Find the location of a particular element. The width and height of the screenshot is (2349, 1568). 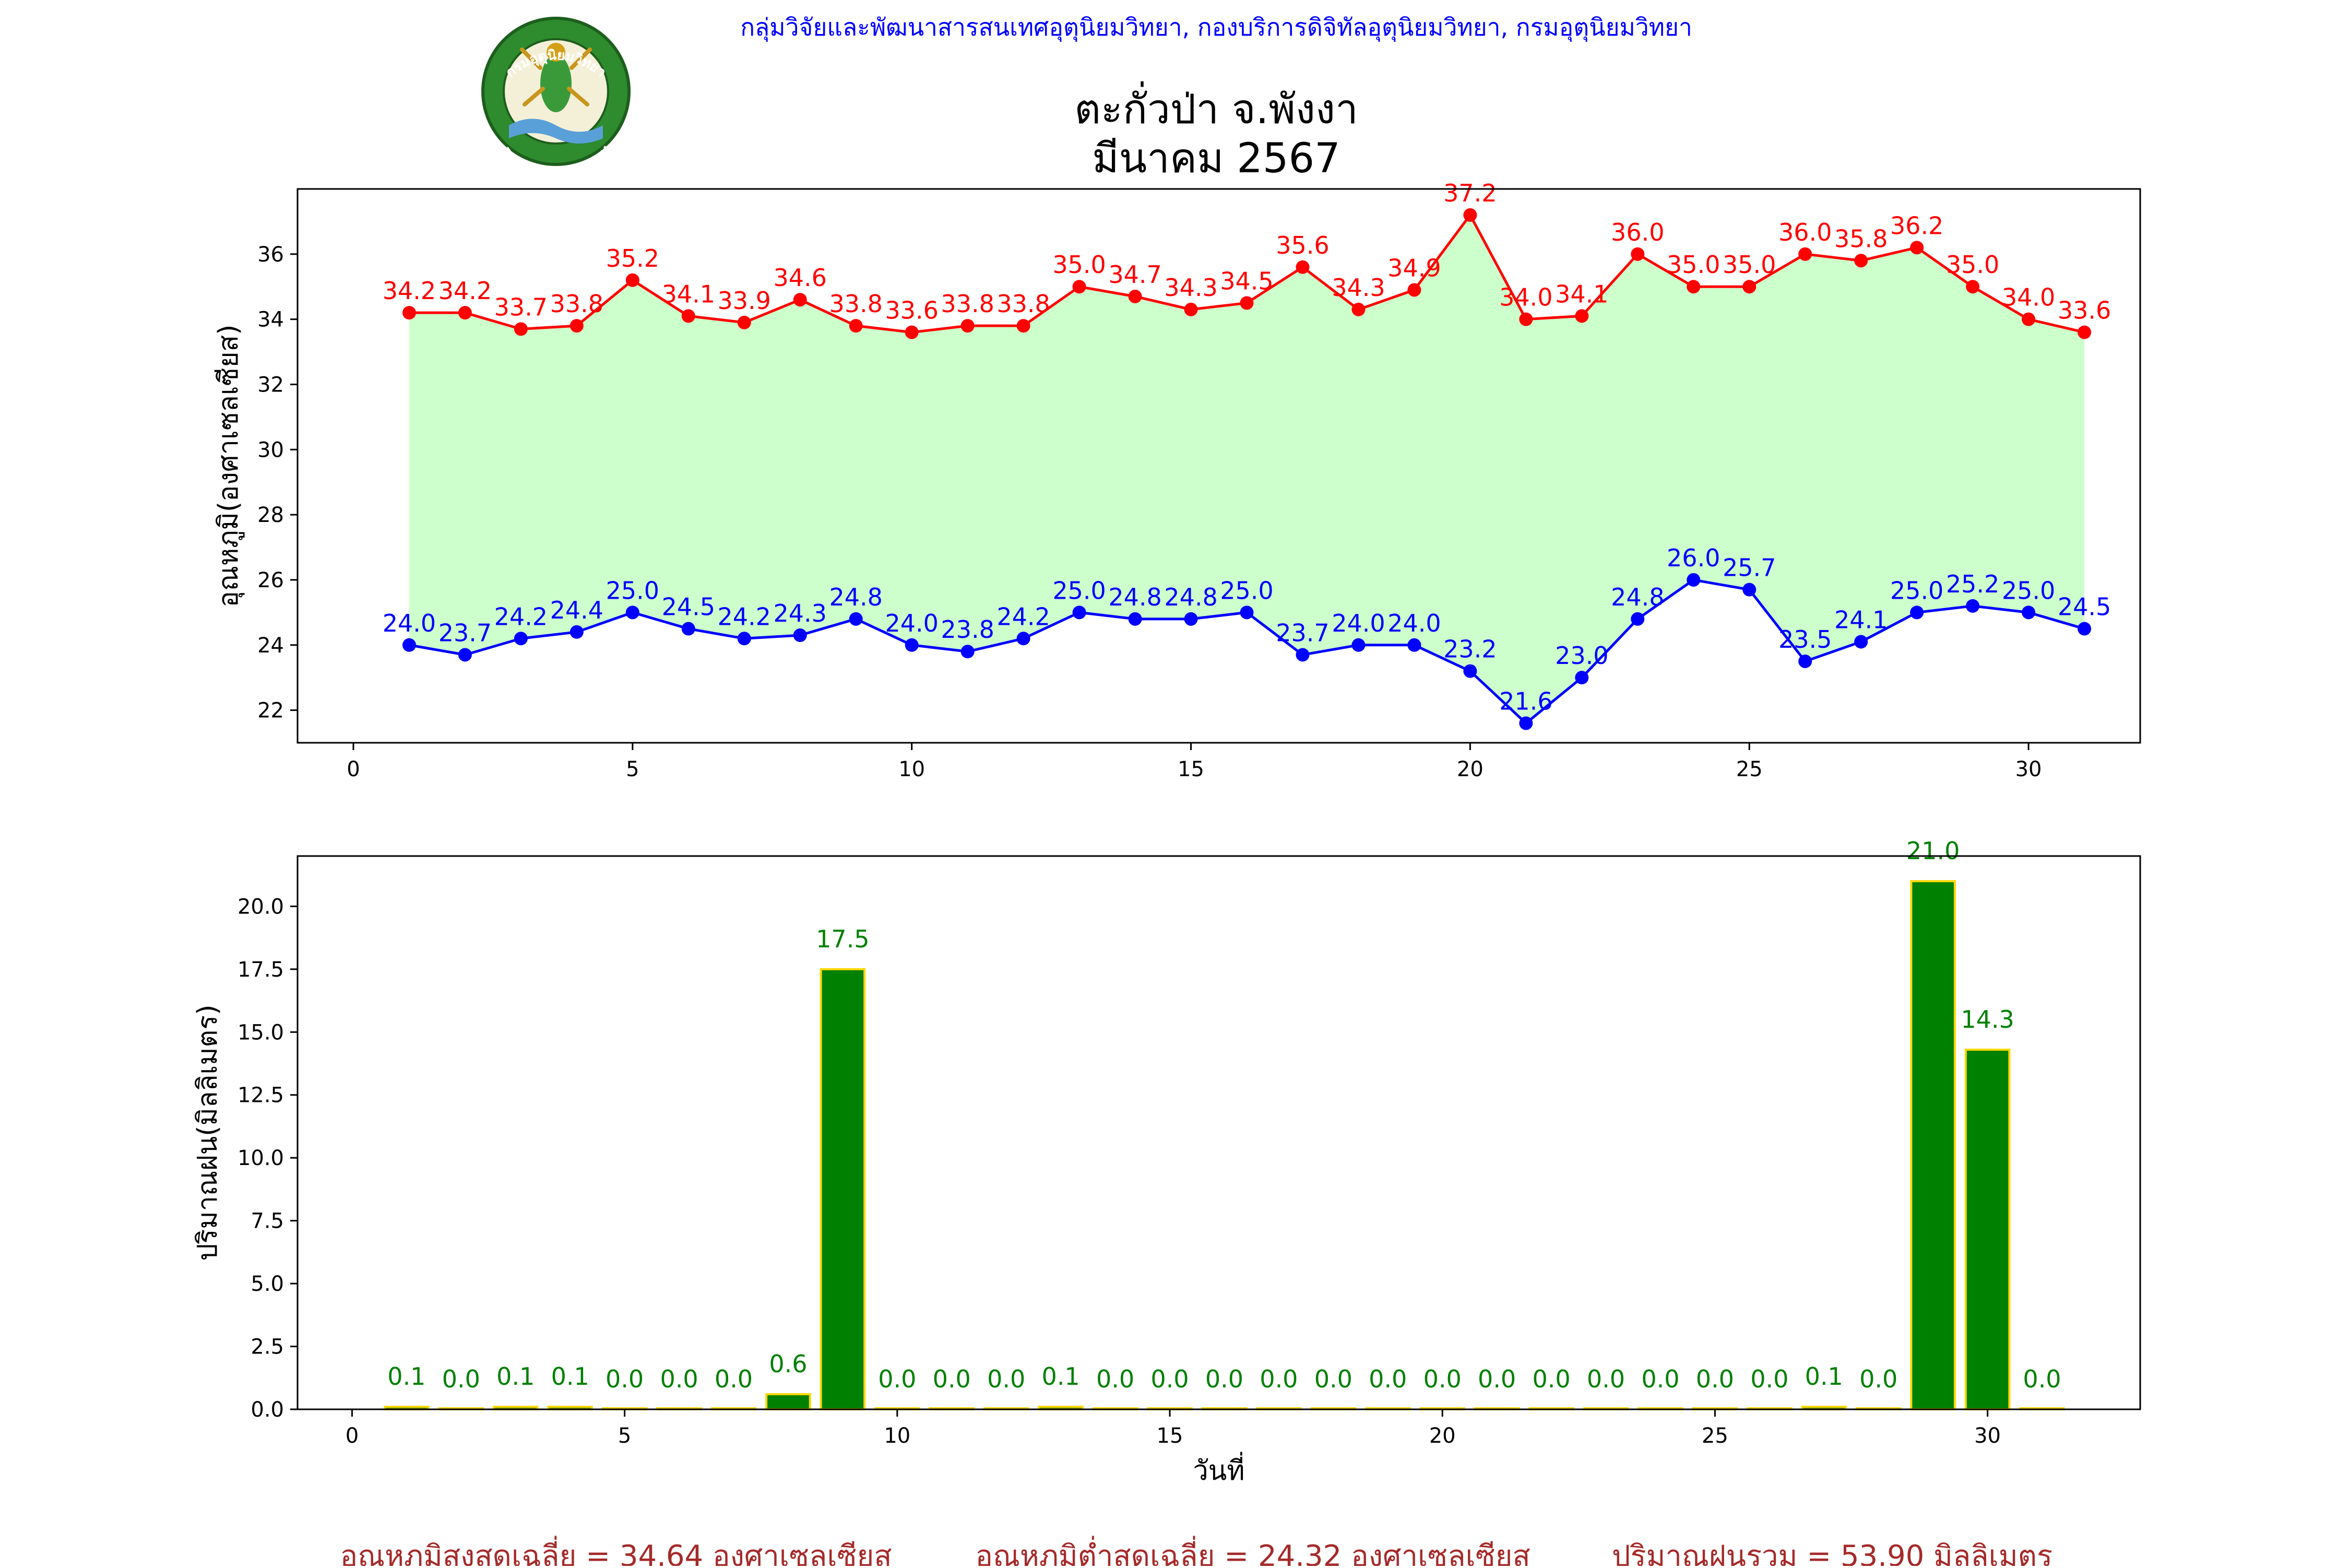

min-temperature-value-label: 25.2 is located at coordinates (1972, 584).